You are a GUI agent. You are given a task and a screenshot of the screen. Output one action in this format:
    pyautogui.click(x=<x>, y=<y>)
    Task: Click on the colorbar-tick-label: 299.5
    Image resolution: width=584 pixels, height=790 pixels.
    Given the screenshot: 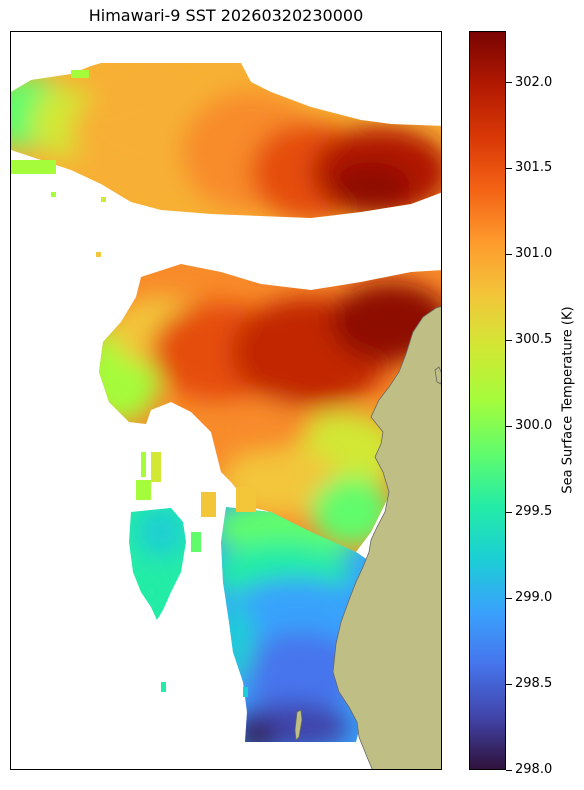 What is the action you would take?
    pyautogui.click(x=534, y=512)
    